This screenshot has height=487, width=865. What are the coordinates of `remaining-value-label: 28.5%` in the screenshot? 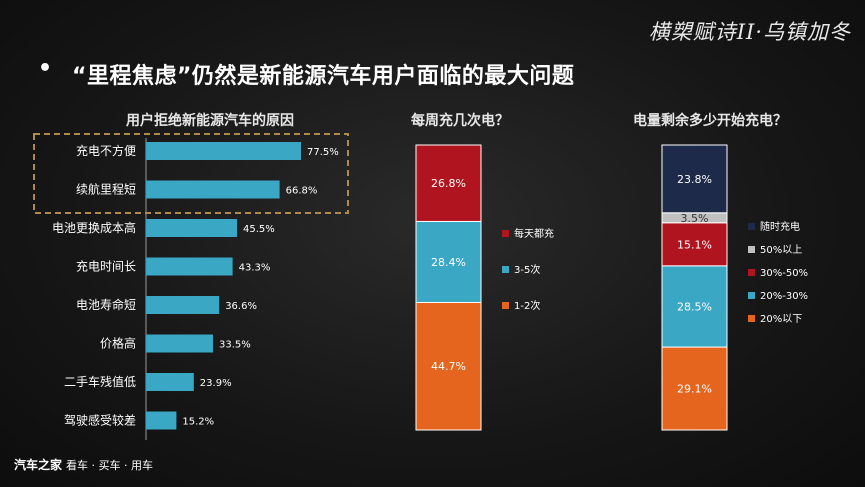 It's located at (694, 306).